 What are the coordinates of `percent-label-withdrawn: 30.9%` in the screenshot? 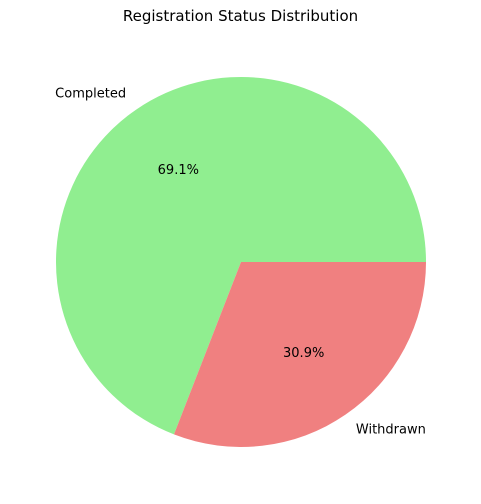 It's located at (303, 353).